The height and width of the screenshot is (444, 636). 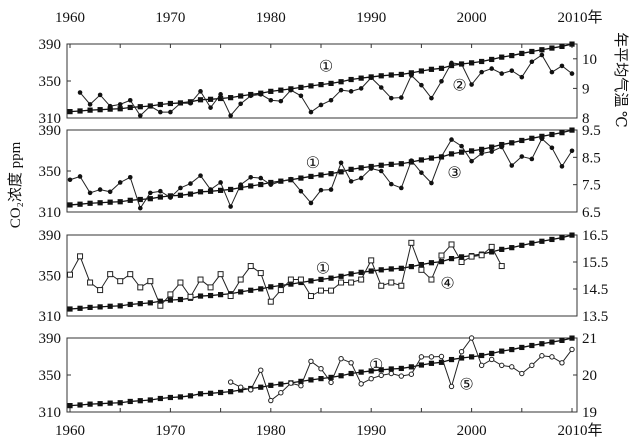 What do you see at coordinates (472, 18) in the screenshot?
I see `x-tick-label: 2000` at bounding box center [472, 18].